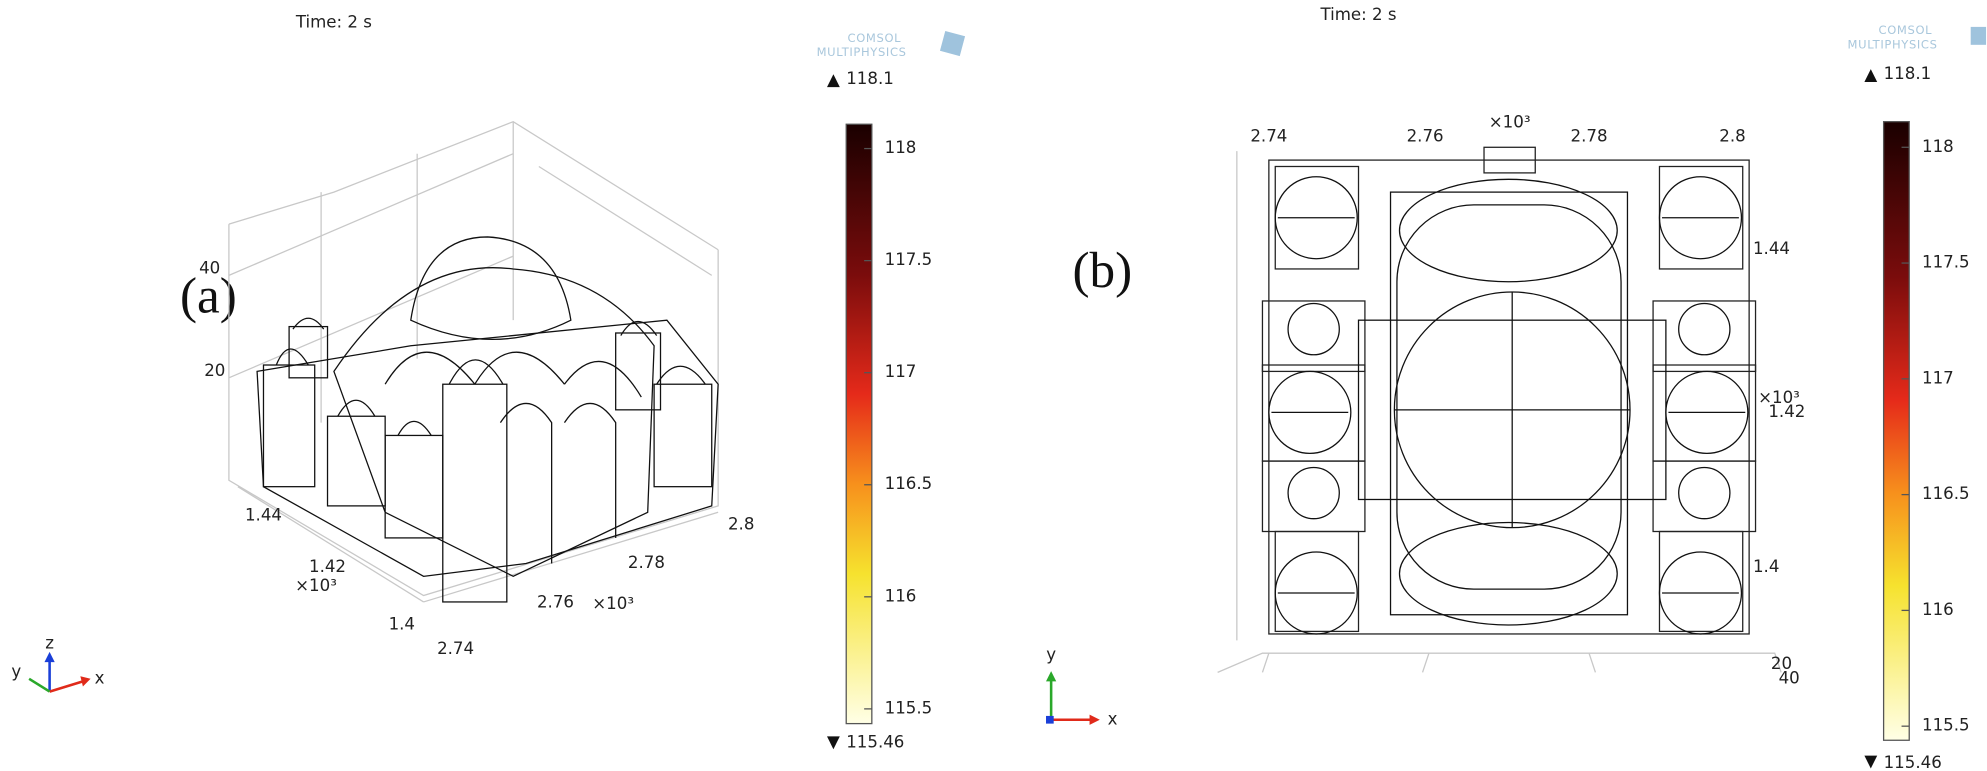  What do you see at coordinates (1082, 686) in the screenshot?
I see `axis-triad: y x` at bounding box center [1082, 686].